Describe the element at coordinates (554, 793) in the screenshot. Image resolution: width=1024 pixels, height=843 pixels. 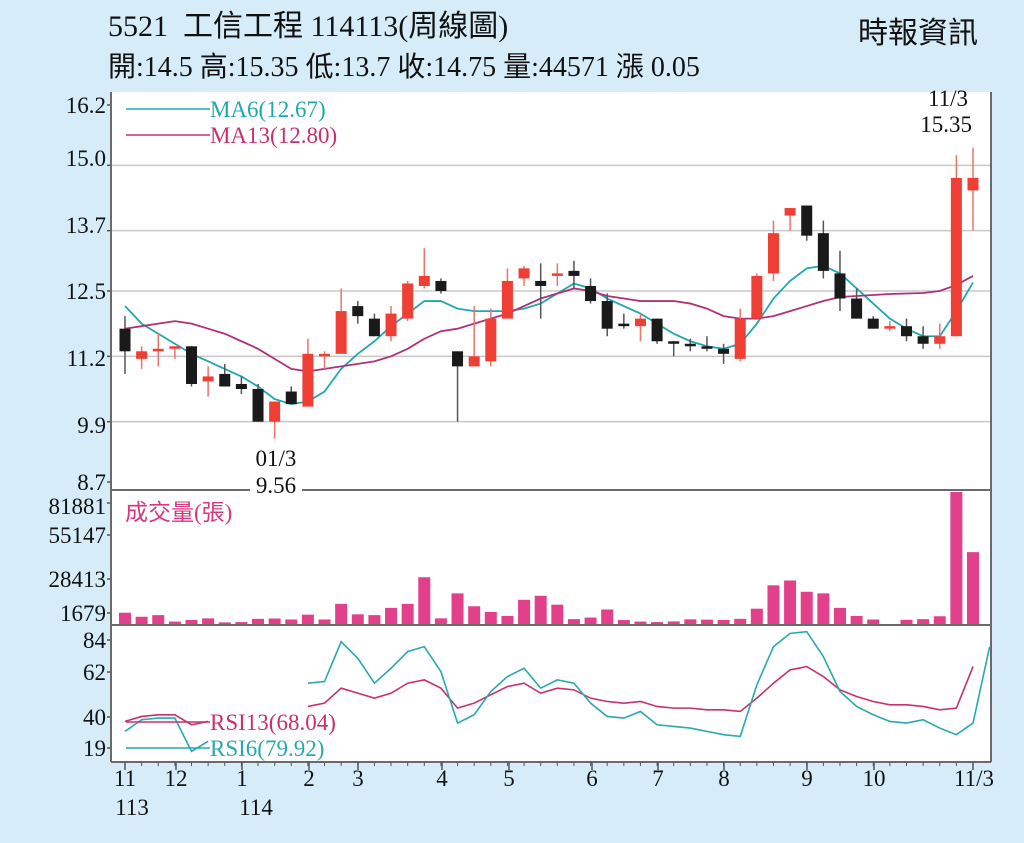
I see `x-axis-labels: 11 12 1 2 3 4 5 6 7 8 9 10 11/3 113 114` at that location.